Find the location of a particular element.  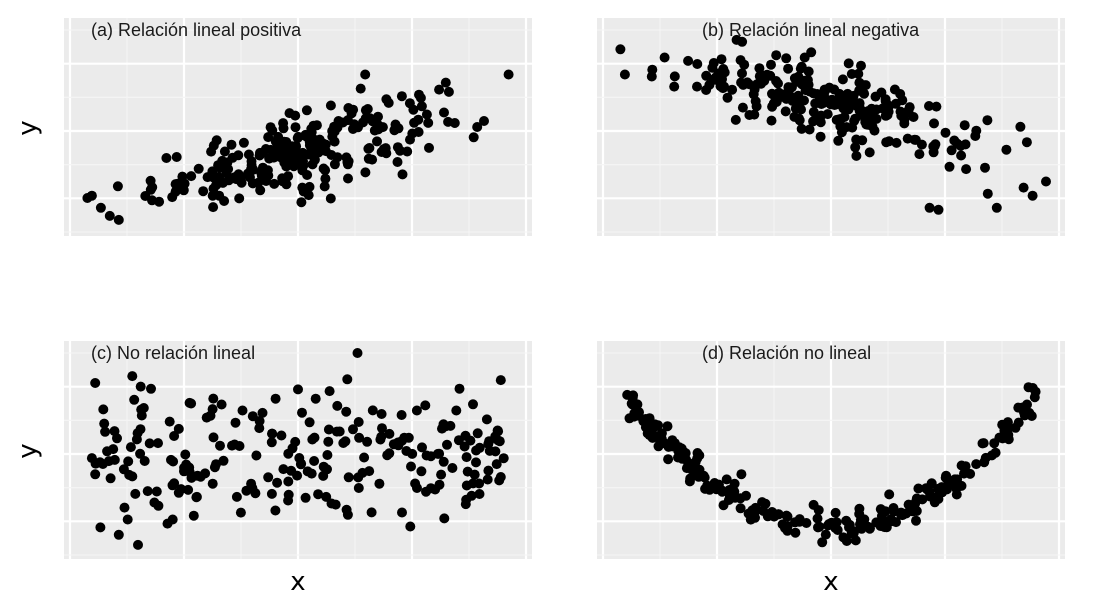

panel-title: (b) Relación lineal negativa is located at coordinates (811, 30).